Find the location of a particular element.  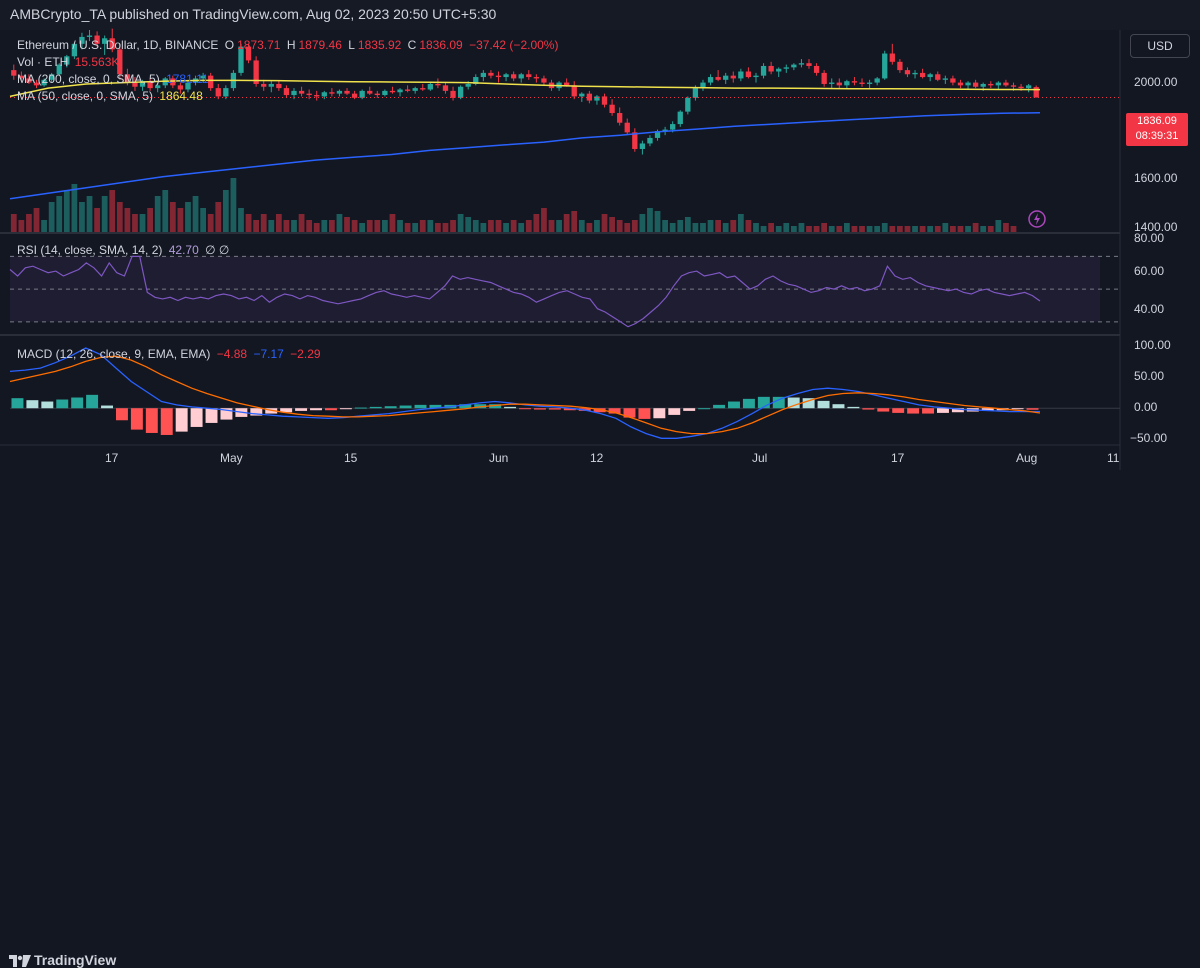

close-value: 1836.09 is located at coordinates (441, 45).